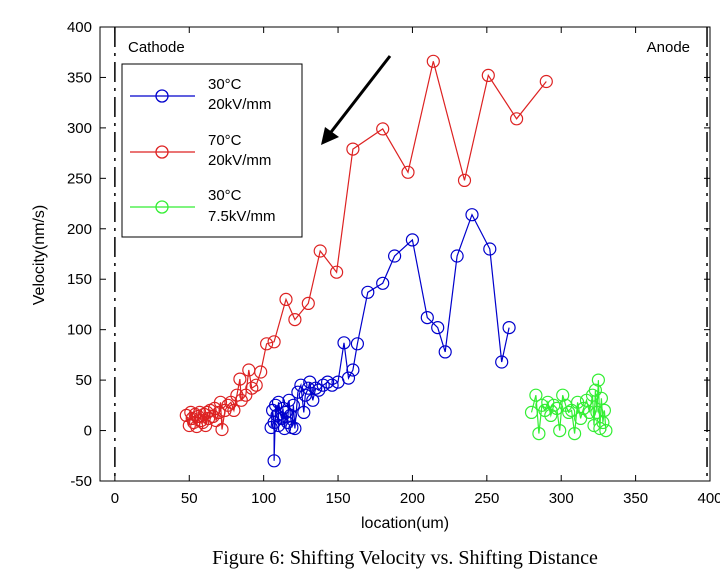 The width and height of the screenshot is (720, 583). Describe the element at coordinates (39, 255) in the screenshot. I see `y-axis-title: Velocity(nm/s)` at that location.